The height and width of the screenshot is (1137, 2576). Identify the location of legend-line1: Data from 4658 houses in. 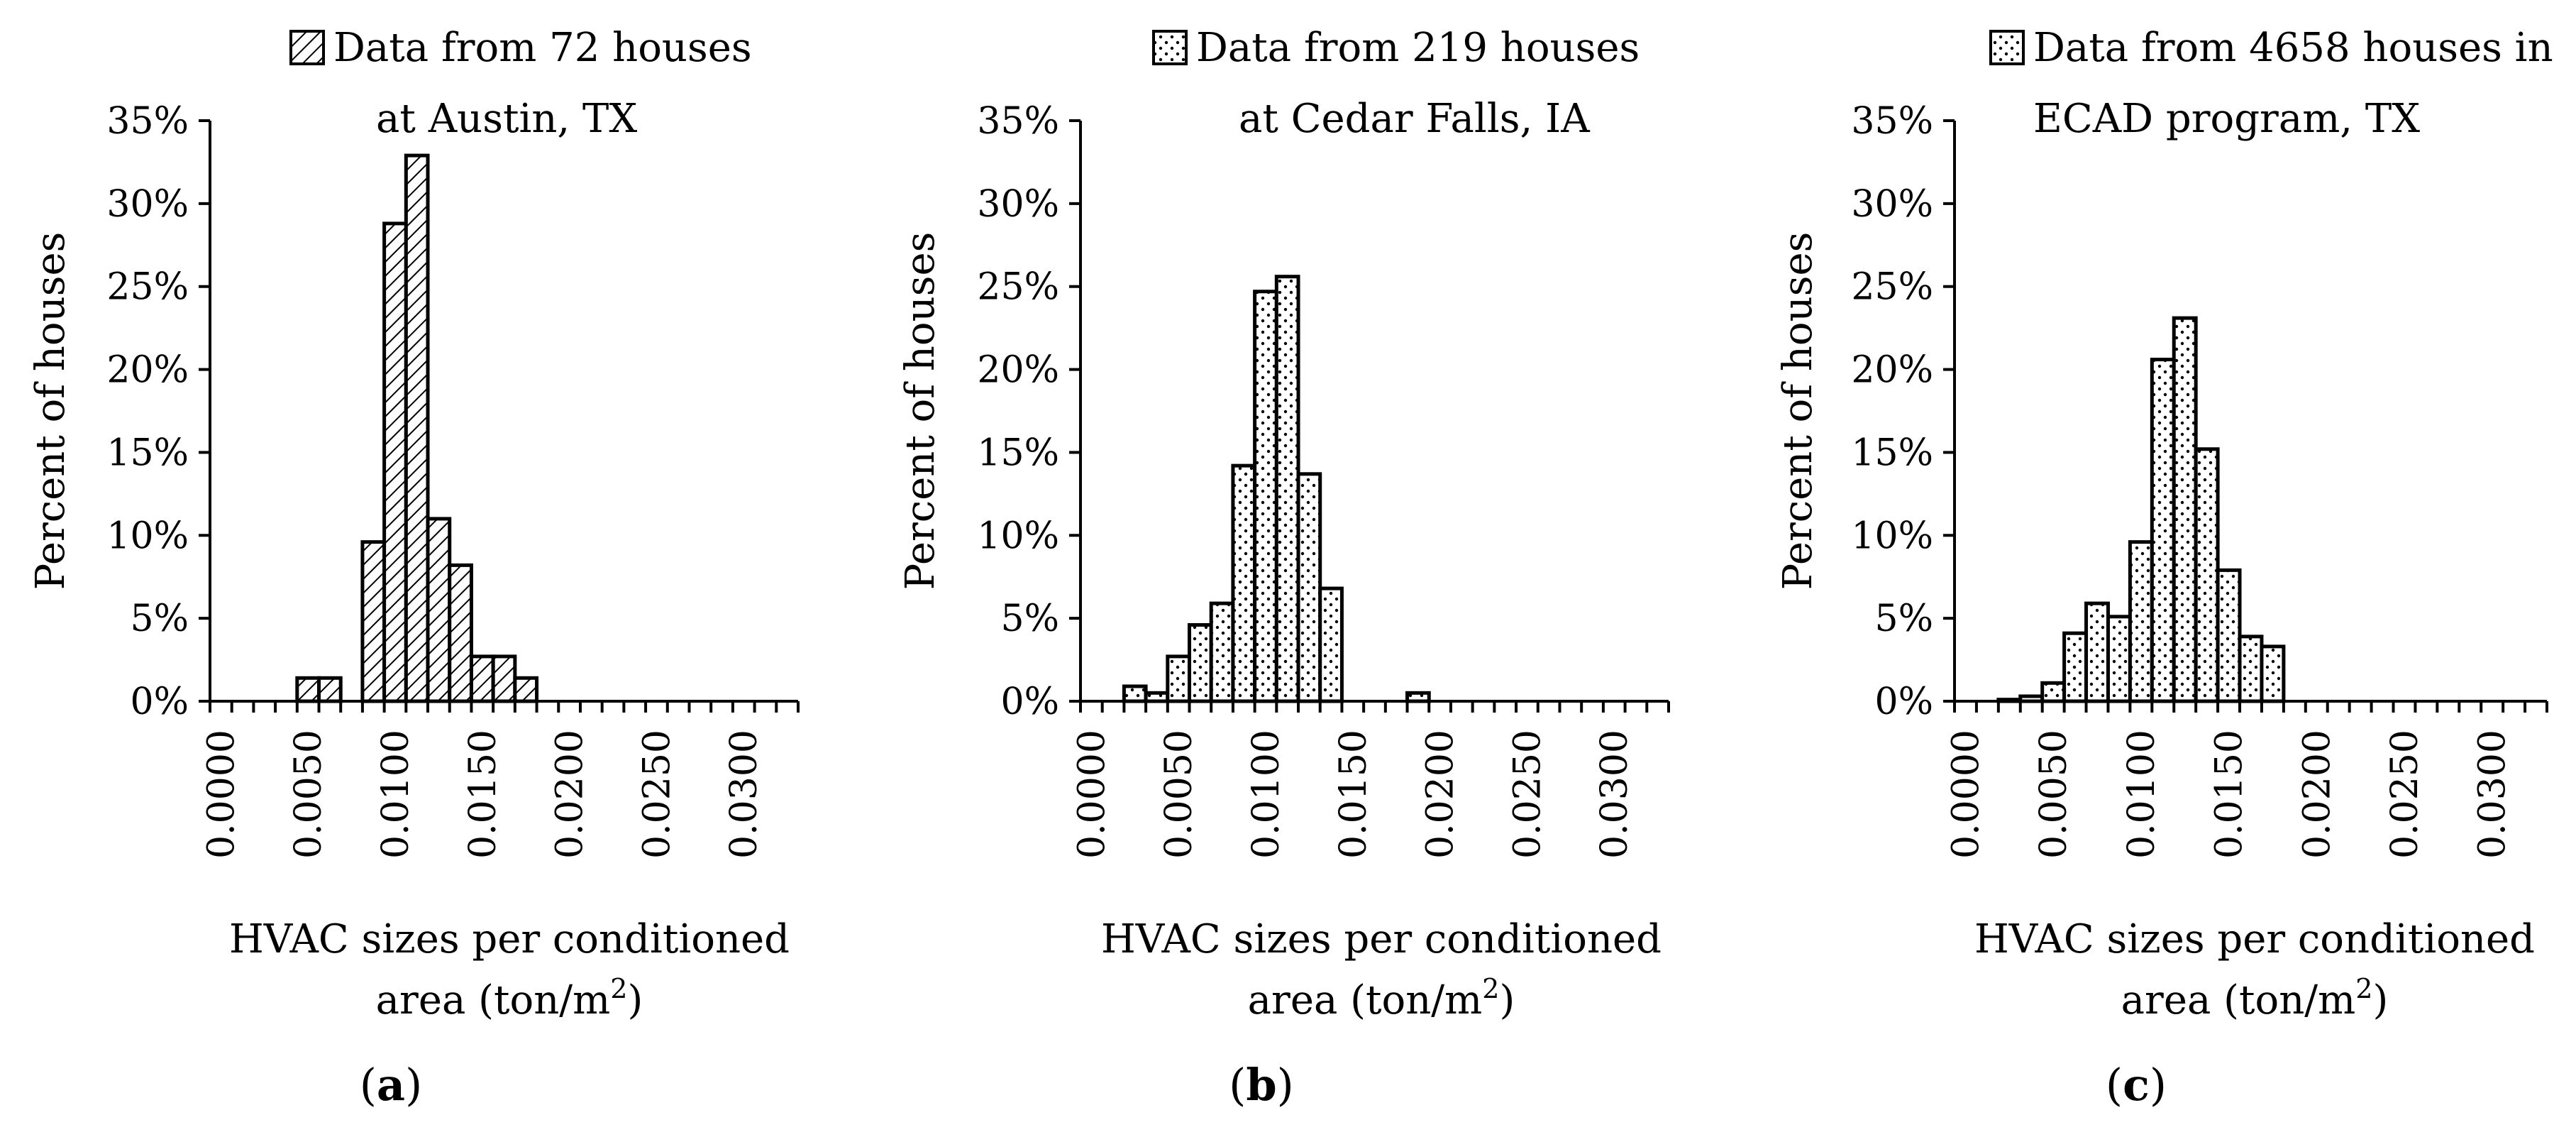
(2293, 48).